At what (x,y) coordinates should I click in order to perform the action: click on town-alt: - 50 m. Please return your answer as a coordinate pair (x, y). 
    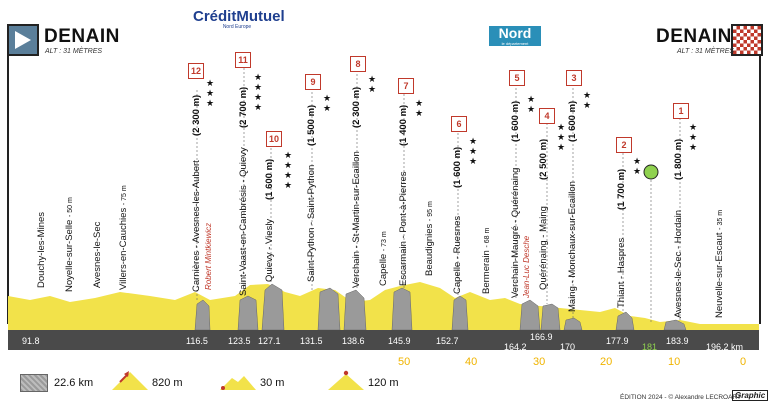
    Looking at the image, I should click on (70, 207).